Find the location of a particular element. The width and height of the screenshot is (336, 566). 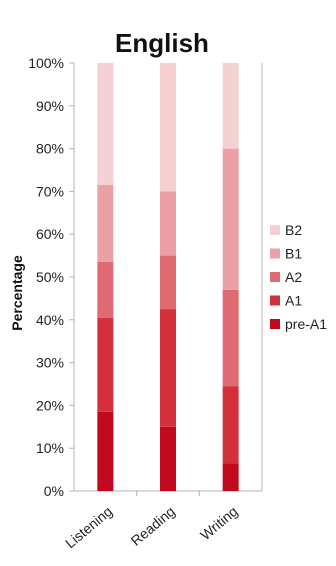

legend: B2 B1 A2 A1 pre-A1 is located at coordinates (298, 277).